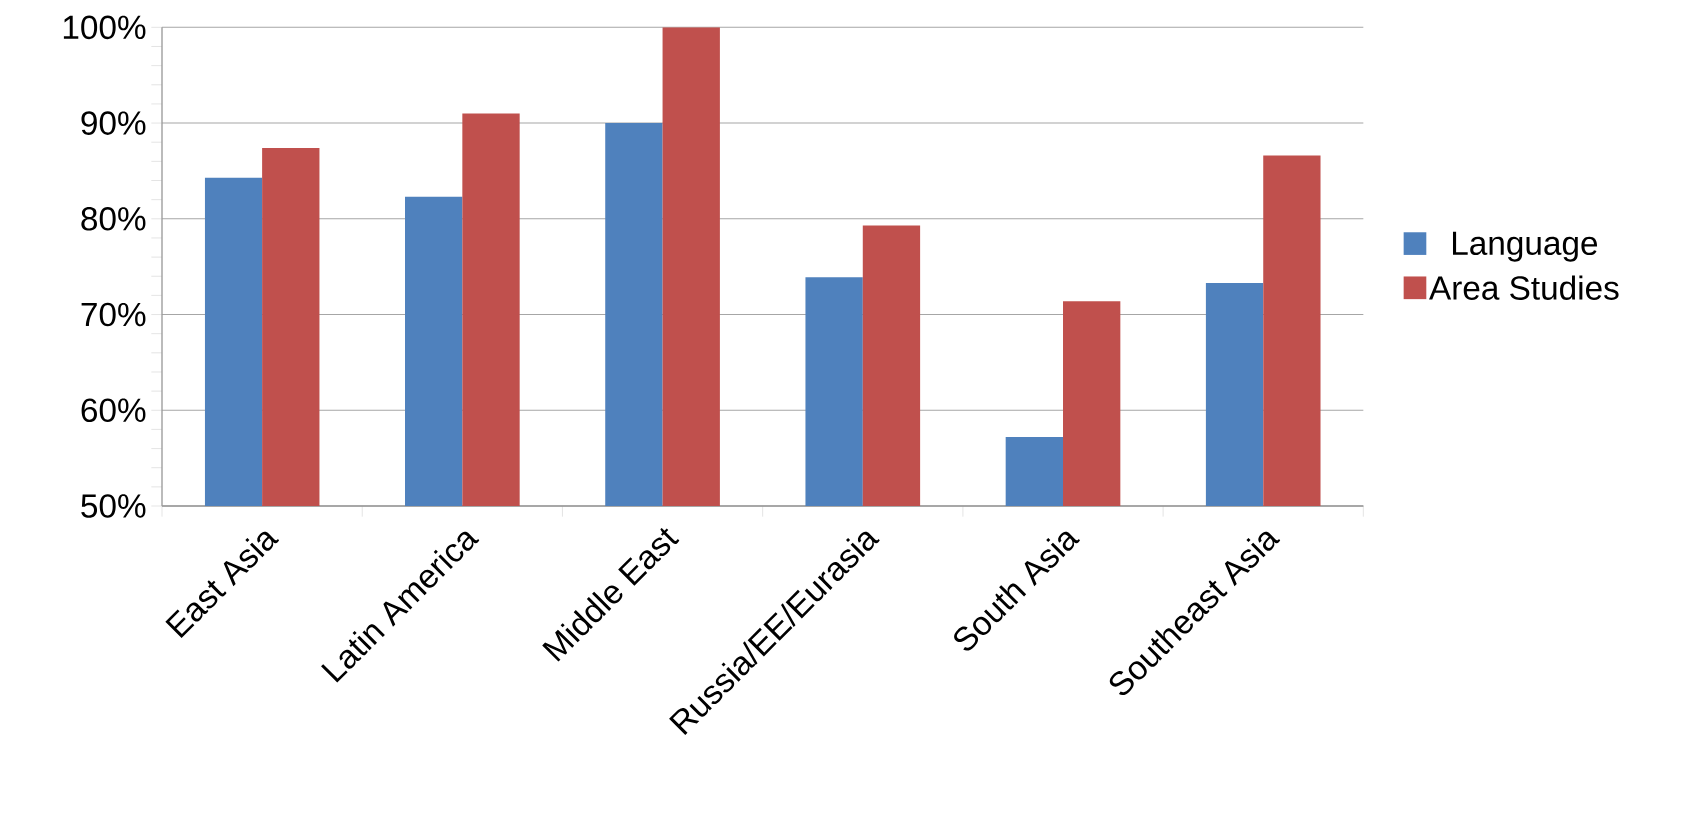  Describe the element at coordinates (113, 410) in the screenshot. I see `y-tick-label: 60%` at that location.